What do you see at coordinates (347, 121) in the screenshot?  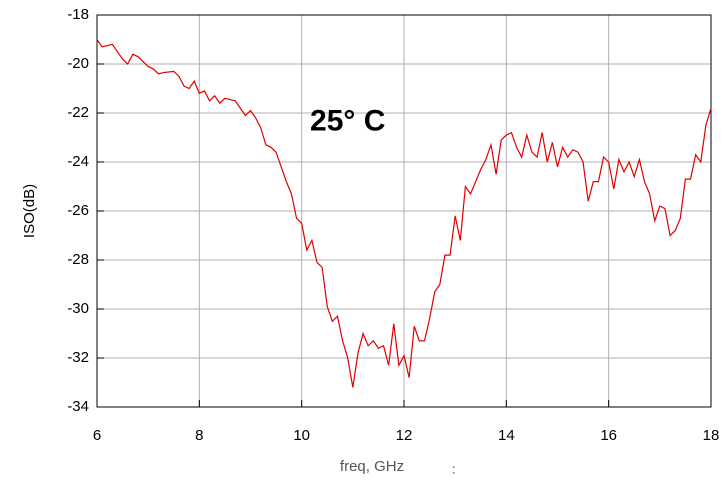 I see `annotation: 25° C` at bounding box center [347, 121].